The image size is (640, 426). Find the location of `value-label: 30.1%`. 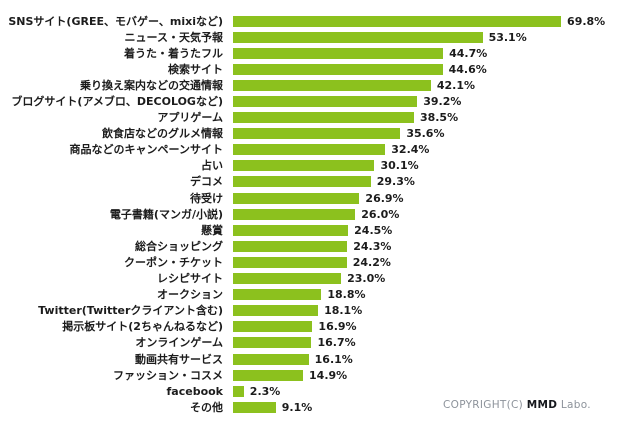

value-label: 30.1% is located at coordinates (399, 166).